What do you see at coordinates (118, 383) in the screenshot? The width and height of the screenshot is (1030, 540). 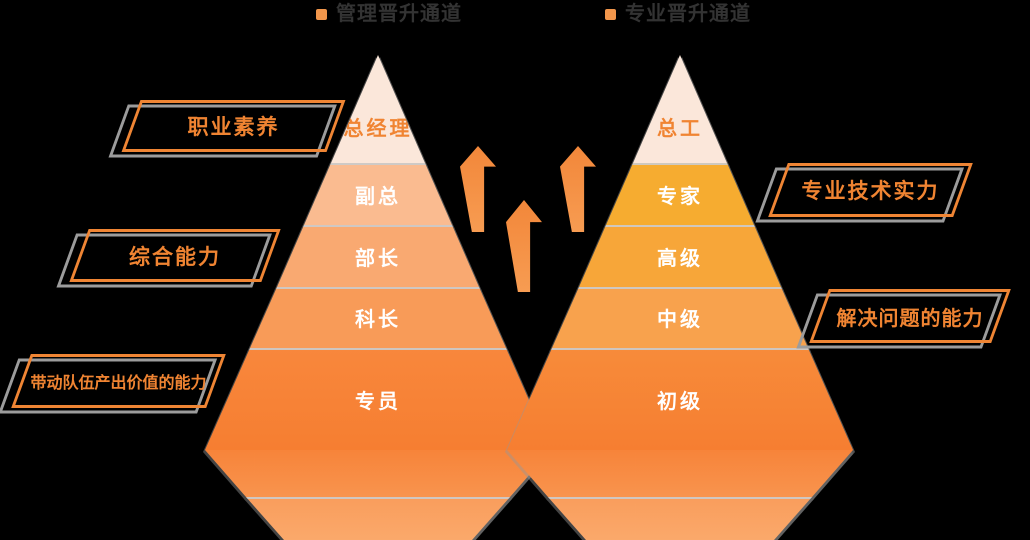 I see `label-text: 带动队伍产出价值的能力` at bounding box center [118, 383].